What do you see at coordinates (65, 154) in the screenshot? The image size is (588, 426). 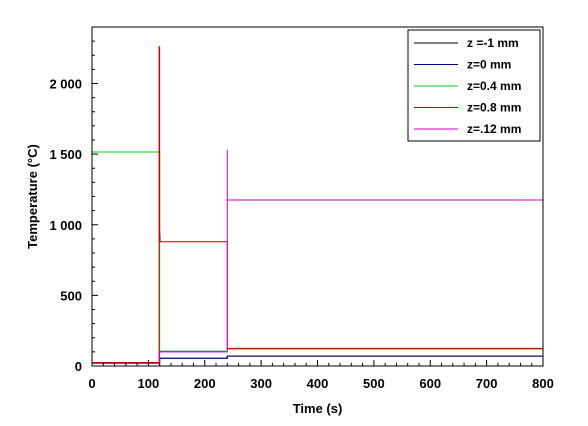 I see `y-tick-label: 1 500` at bounding box center [65, 154].